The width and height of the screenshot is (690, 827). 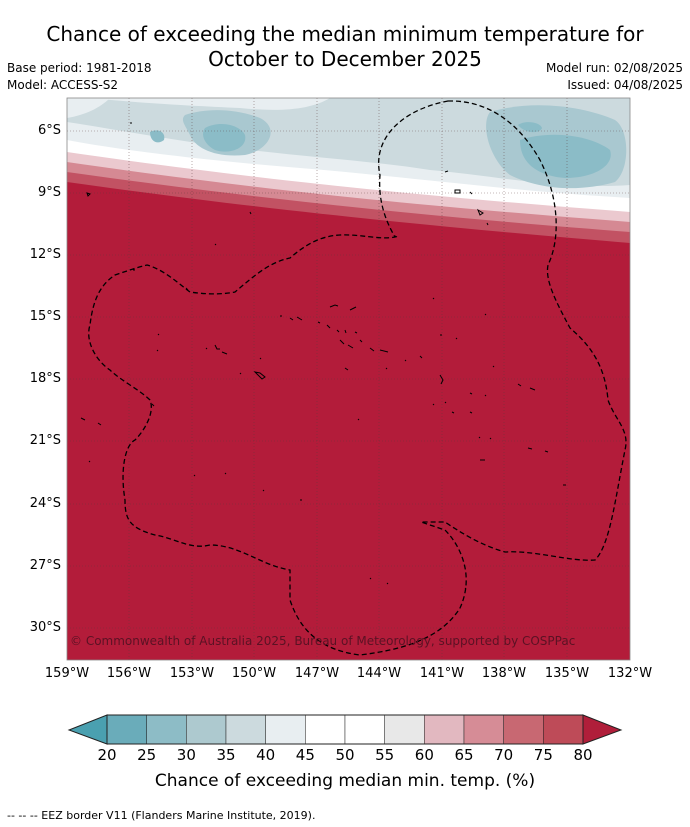 I want to click on lon-label: 153°W, so click(x=192, y=673).